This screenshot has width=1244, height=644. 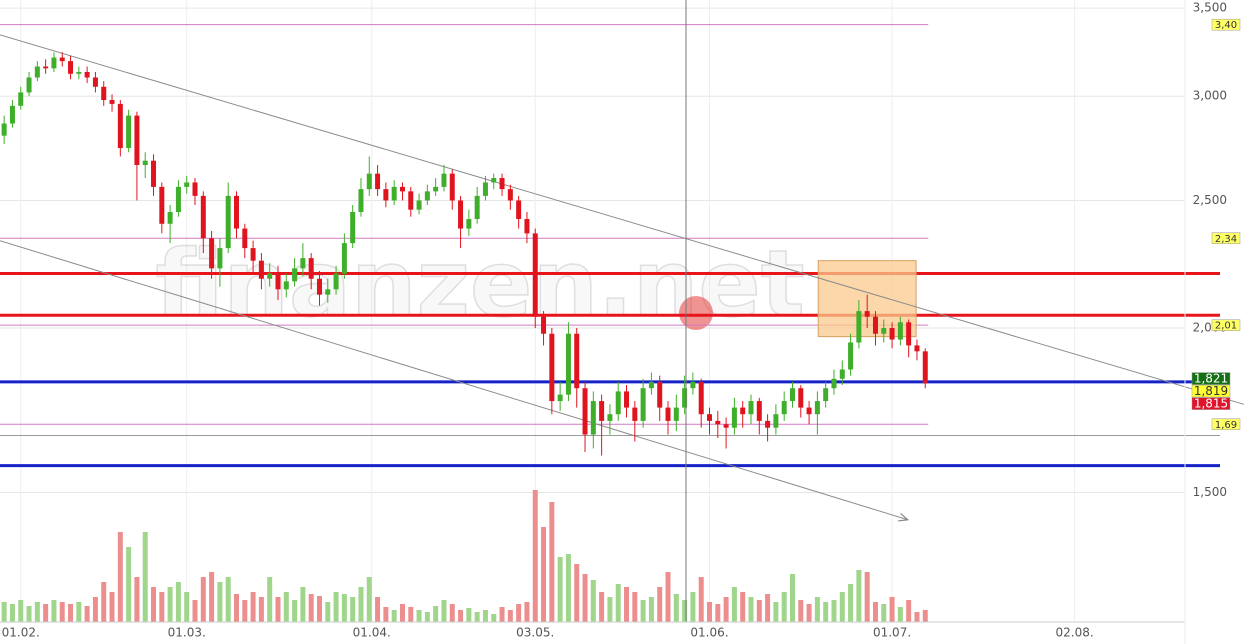 I want to click on watermark-dot, so click(x=696, y=313).